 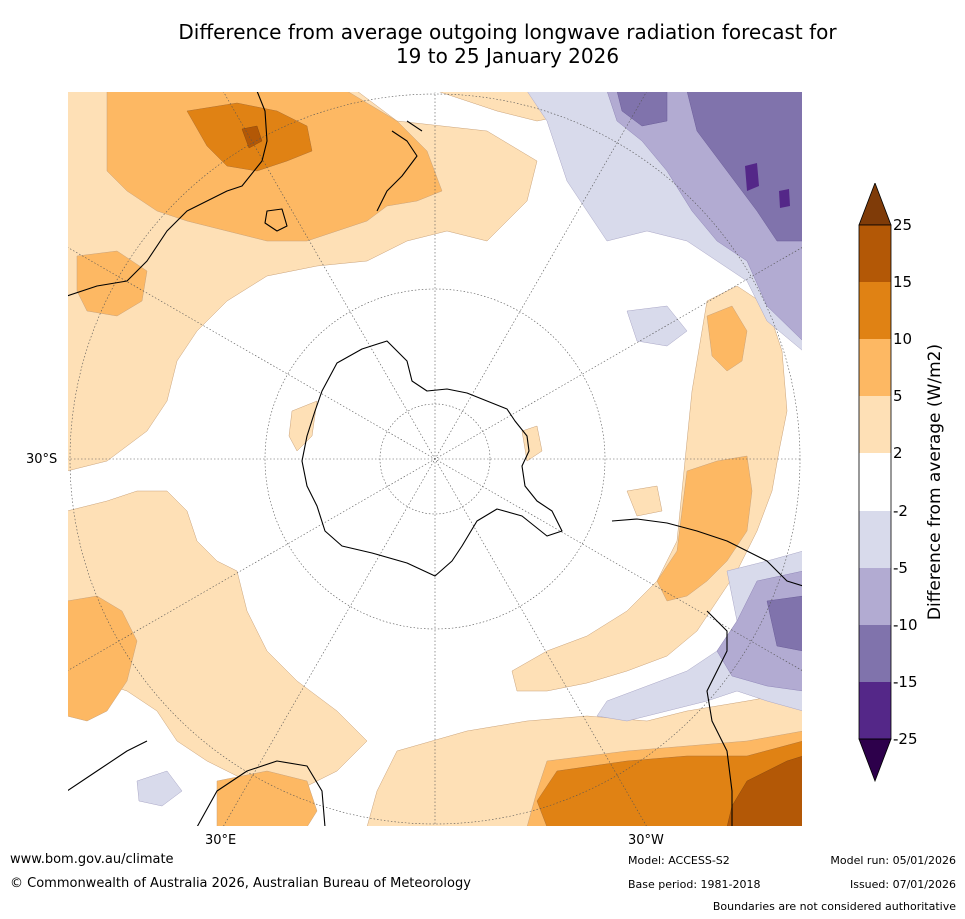 I want to click on website-link: www.bom.gov.au/climate, so click(x=92, y=859).